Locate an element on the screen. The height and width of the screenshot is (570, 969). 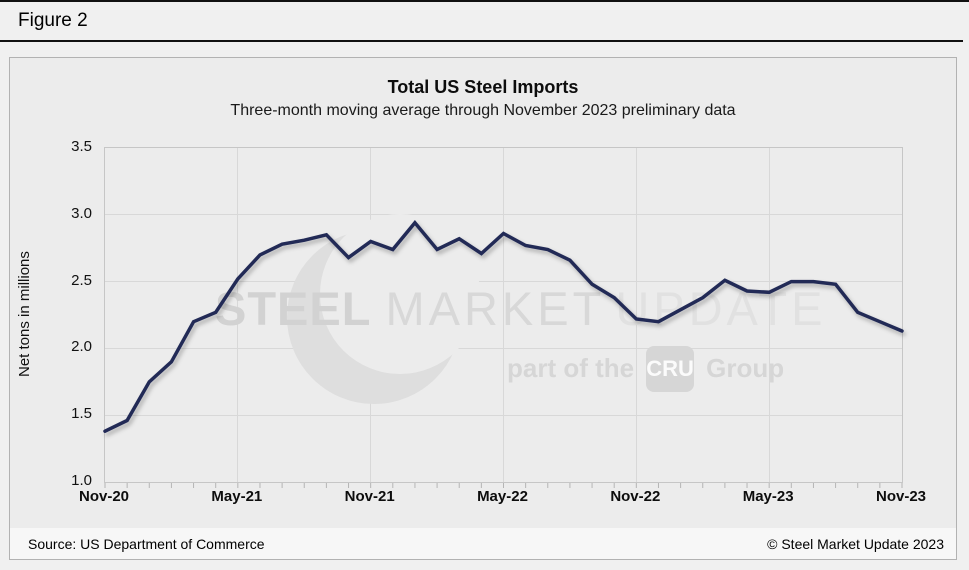
x-tick-label: May-22 is located at coordinates (502, 496).